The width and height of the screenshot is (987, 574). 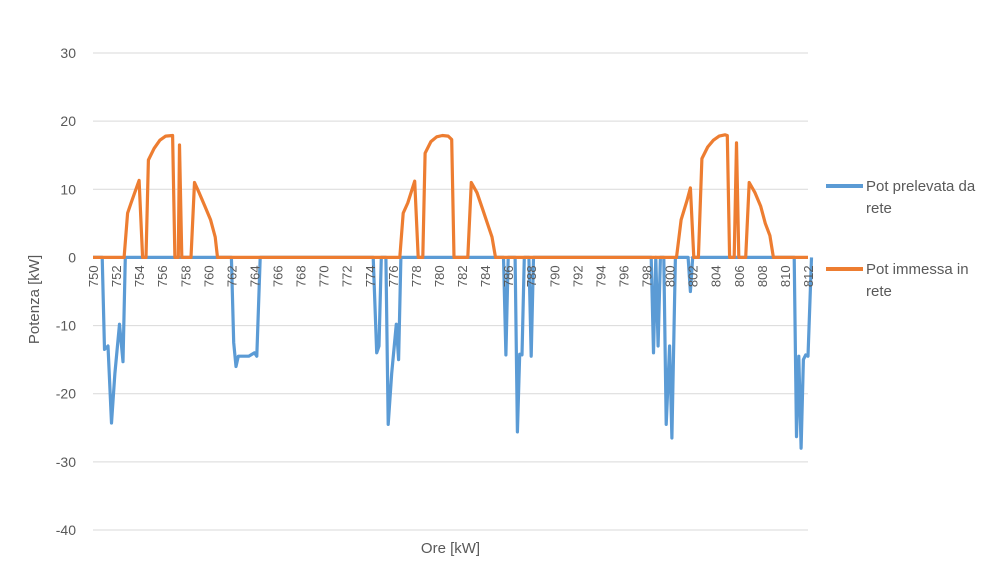 I want to click on y-tick-label: 20, so click(x=68, y=121).